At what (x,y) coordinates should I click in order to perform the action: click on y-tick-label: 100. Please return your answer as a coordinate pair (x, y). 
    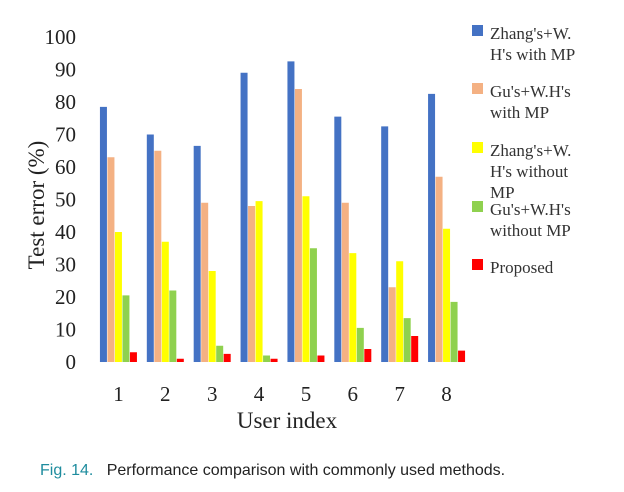
    Looking at the image, I should click on (61, 37).